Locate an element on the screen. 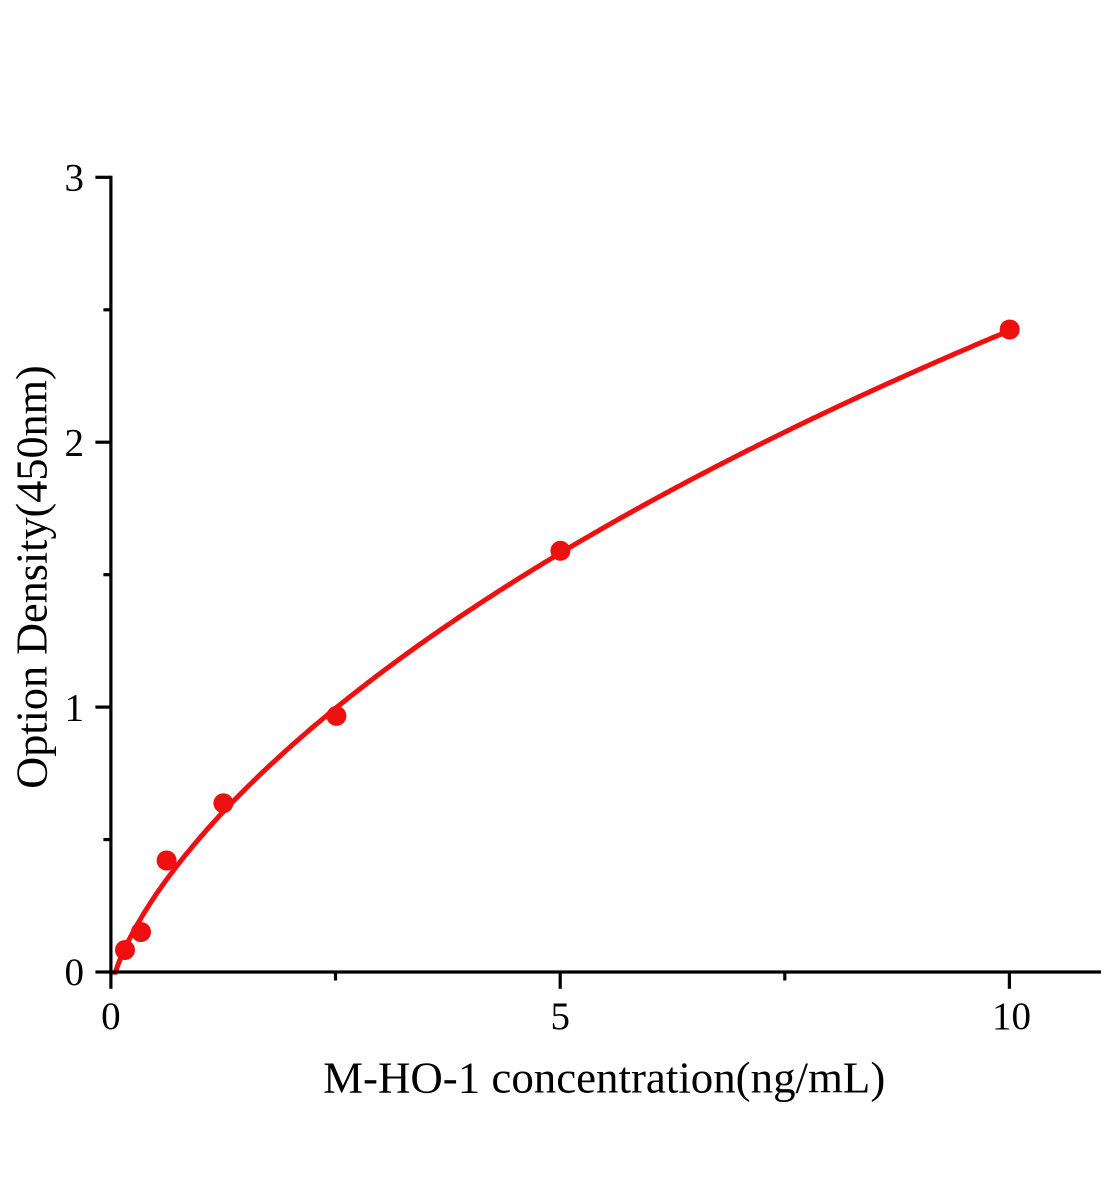  svg-text: 3 is located at coordinates (75, 178).